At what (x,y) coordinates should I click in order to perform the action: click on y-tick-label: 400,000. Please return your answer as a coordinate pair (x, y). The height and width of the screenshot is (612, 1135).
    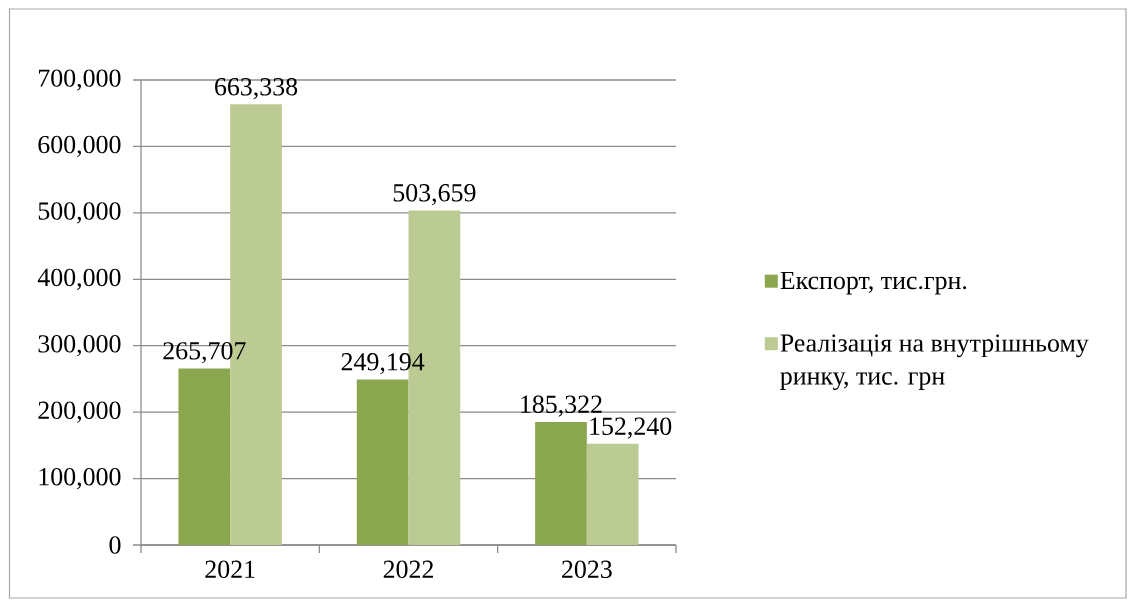
    Looking at the image, I should click on (79, 279).